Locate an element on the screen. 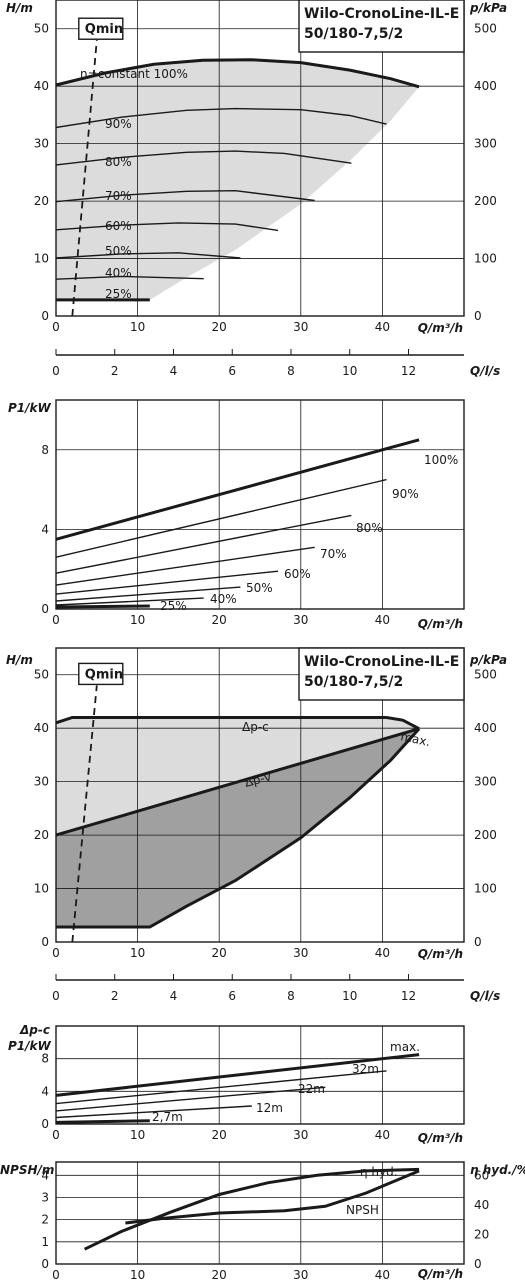 Image resolution: width=525 pixels, height=1280 pixels. hq2-dpc-region is located at coordinates (238, 776).